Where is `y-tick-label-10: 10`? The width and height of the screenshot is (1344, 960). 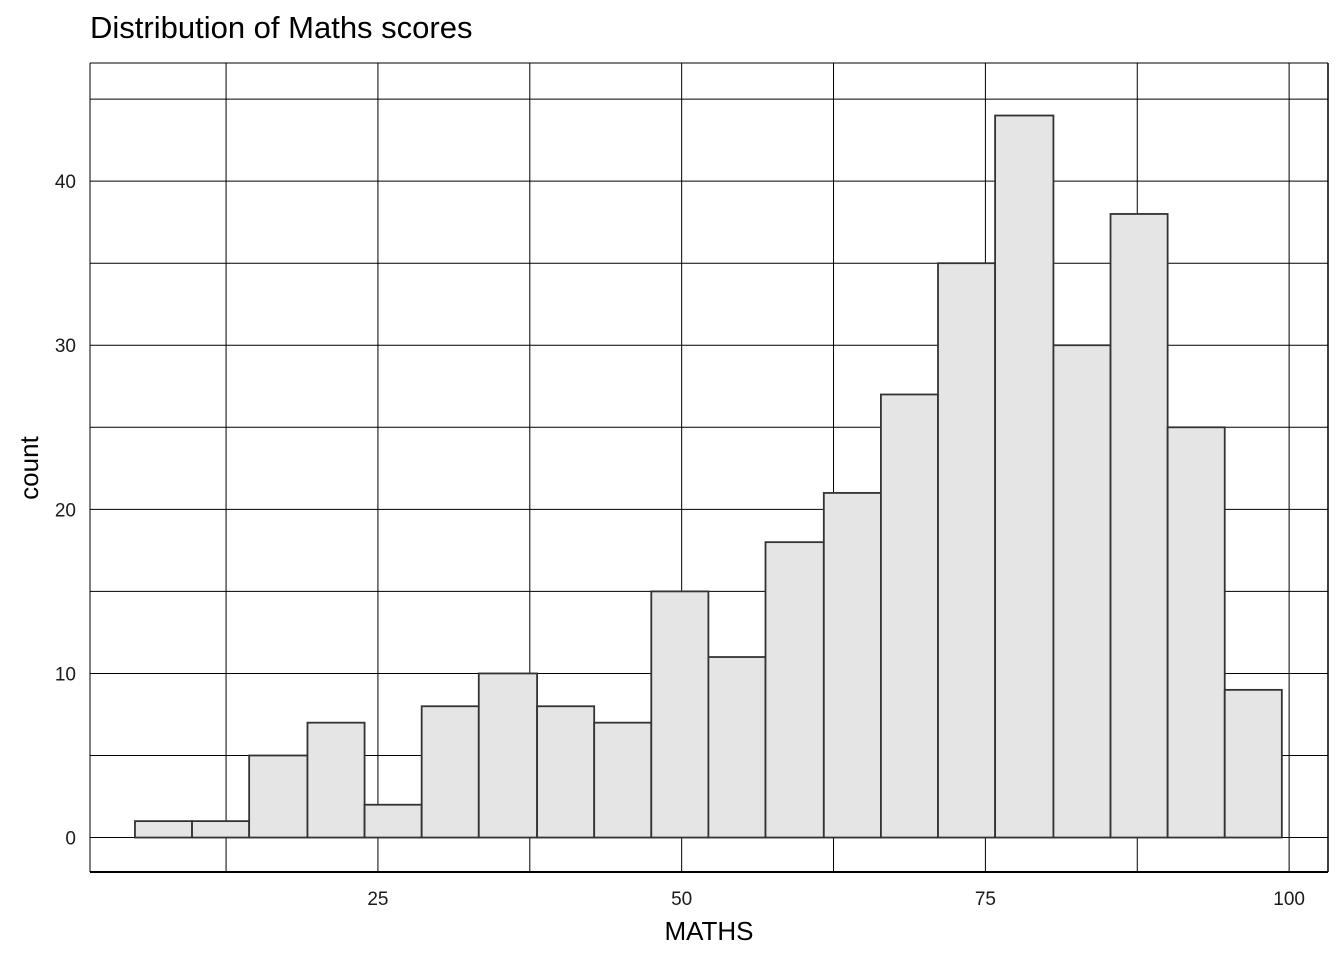
y-tick-label-10: 10 is located at coordinates (65, 674).